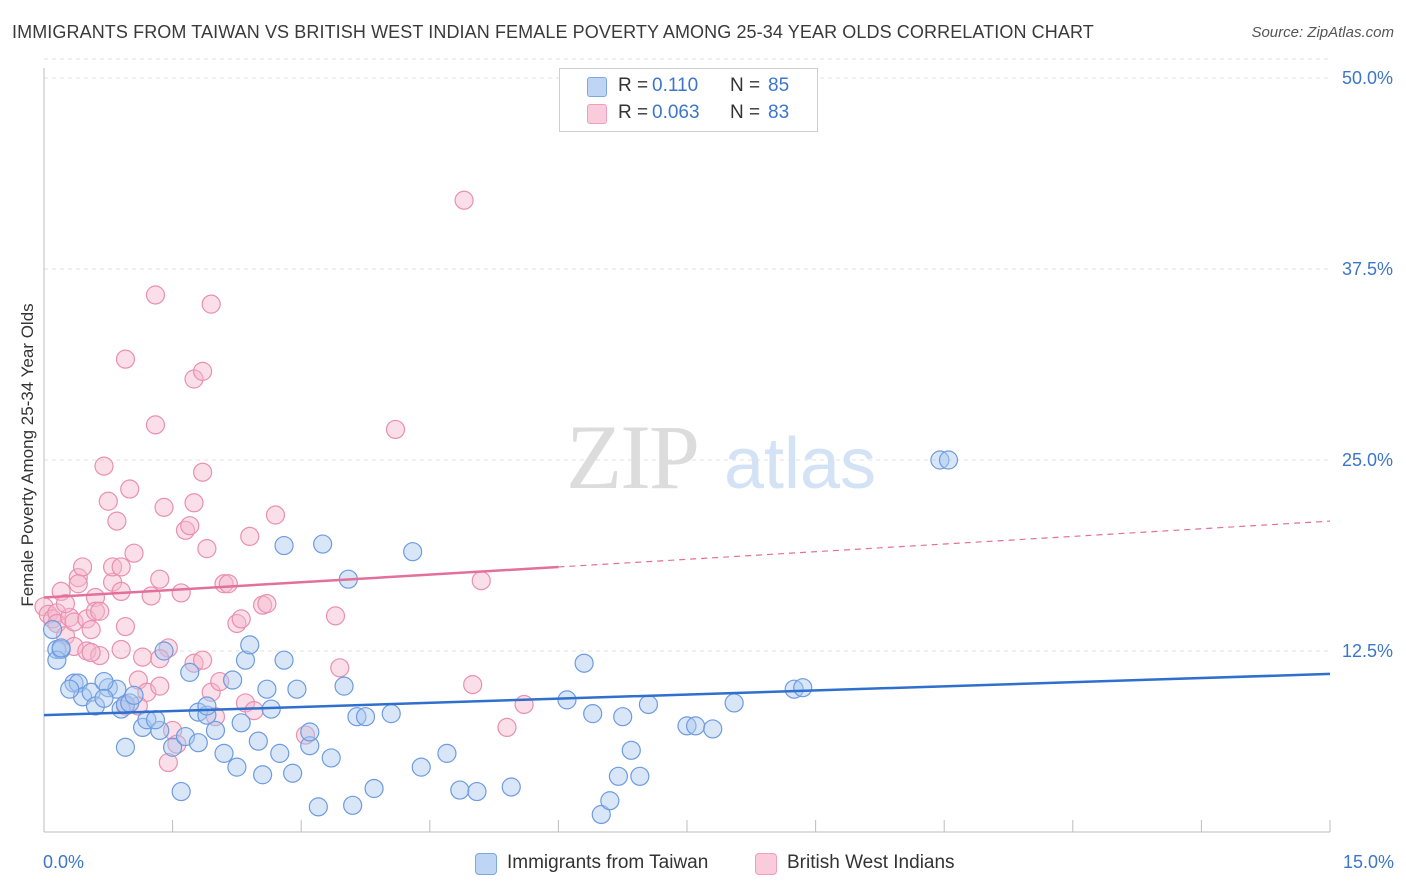 The height and width of the screenshot is (892, 1406). What do you see at coordinates (301, 582) in the screenshot?
I see `bwi-trend-line` at bounding box center [301, 582].